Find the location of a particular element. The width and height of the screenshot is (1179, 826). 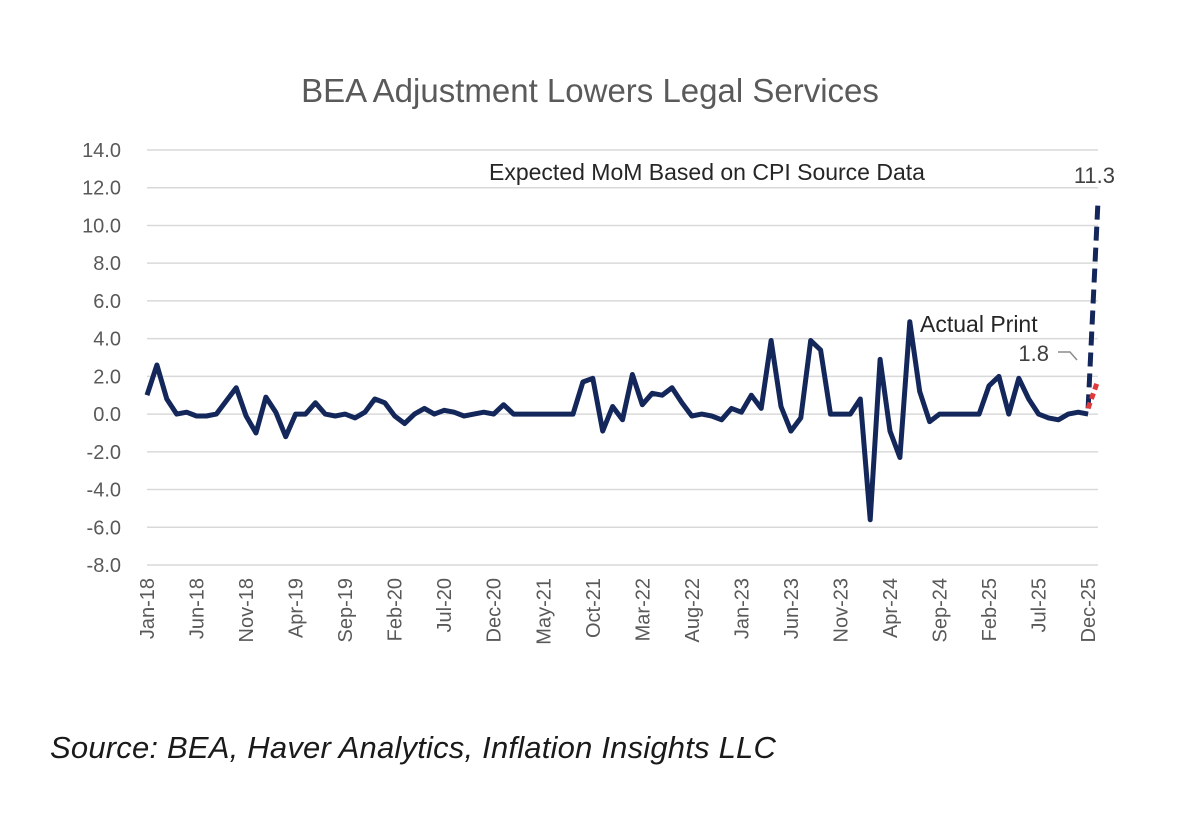

x-tick-label: Feb-20 is located at coordinates (396, 609).